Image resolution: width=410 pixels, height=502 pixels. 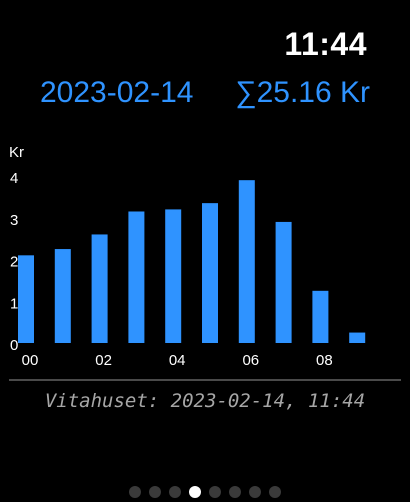 I want to click on status-time: 11:44, so click(x=325, y=44).